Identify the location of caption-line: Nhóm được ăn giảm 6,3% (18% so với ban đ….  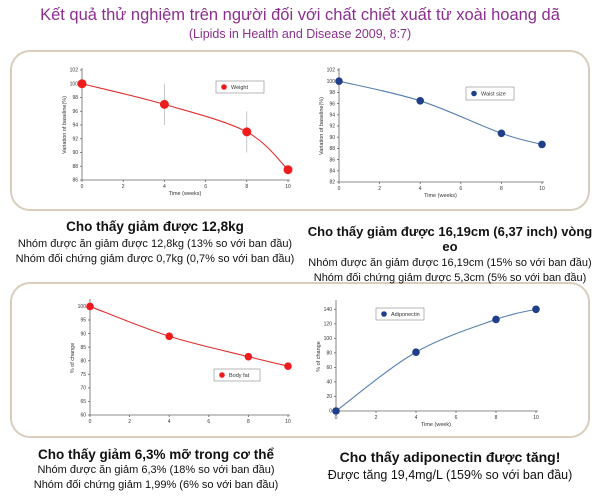
(156, 470).